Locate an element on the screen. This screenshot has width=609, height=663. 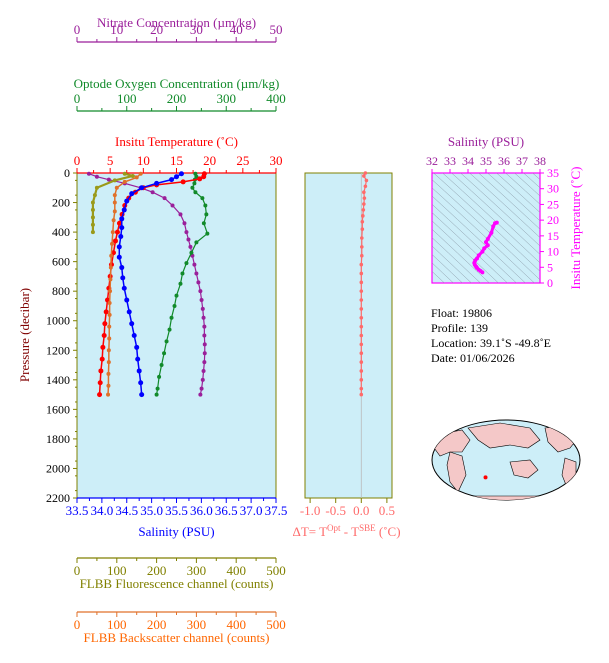
temperature-tick-label: 20 is located at coordinates (209, 160).